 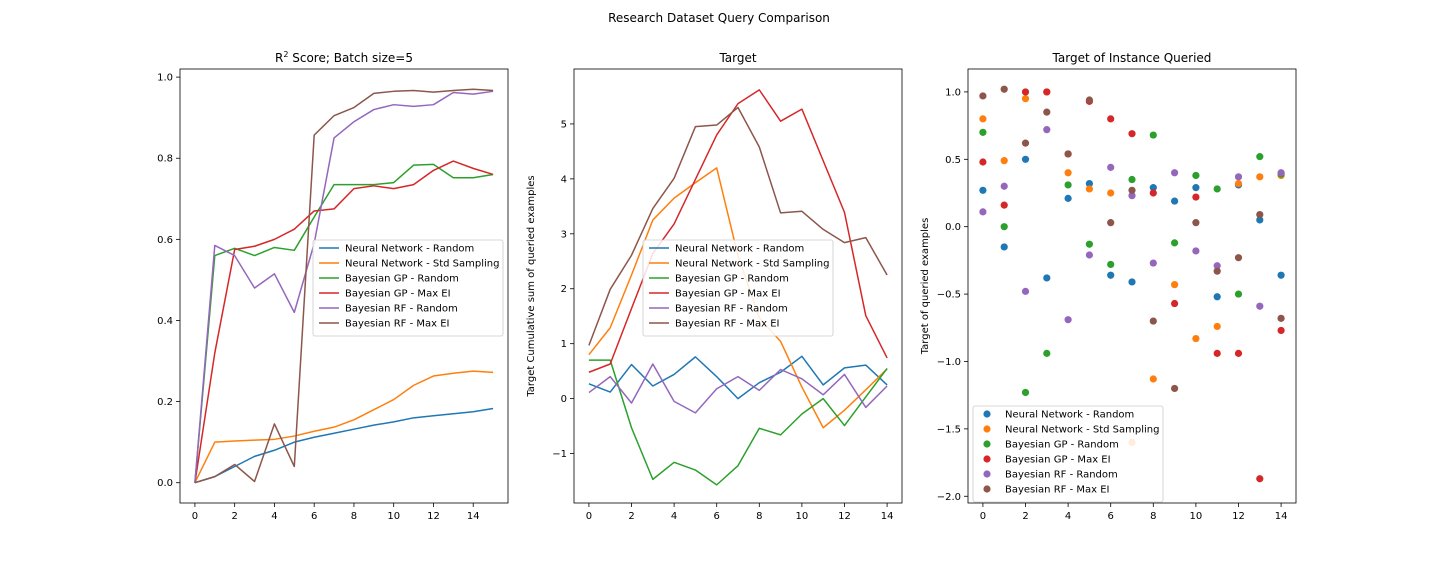 I want to click on y-tick-label: −1.5, so click(x=949, y=429).